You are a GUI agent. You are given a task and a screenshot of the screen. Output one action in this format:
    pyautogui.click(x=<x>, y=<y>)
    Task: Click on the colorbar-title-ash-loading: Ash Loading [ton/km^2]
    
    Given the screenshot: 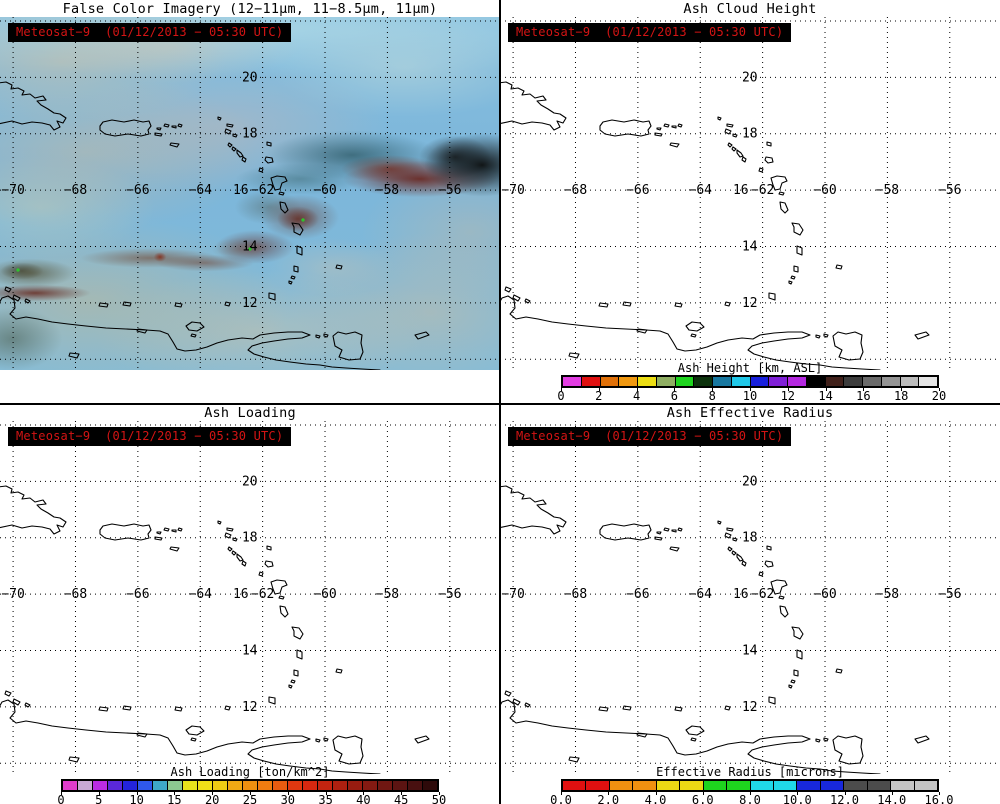 What is the action you would take?
    pyautogui.click(x=250, y=772)
    